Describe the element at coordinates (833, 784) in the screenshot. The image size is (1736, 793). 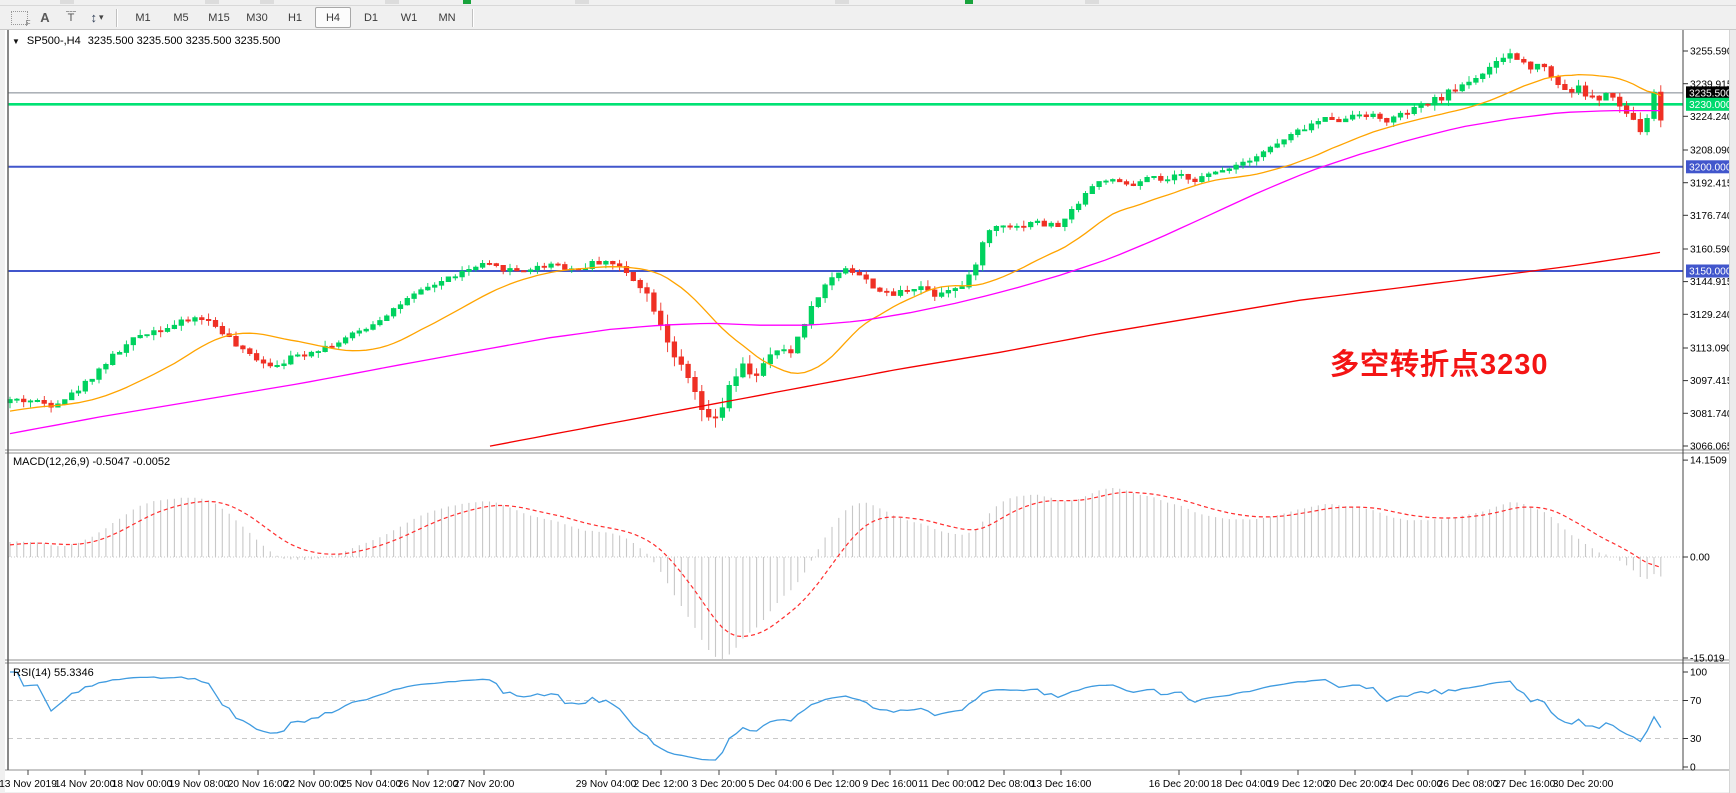
I see `time-axis-label: 6 Dec 12:00` at that location.